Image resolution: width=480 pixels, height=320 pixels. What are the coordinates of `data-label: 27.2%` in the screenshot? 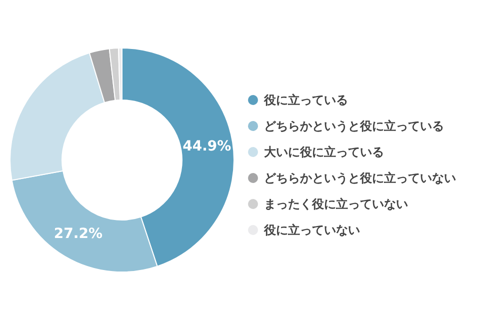 It's located at (78, 234).